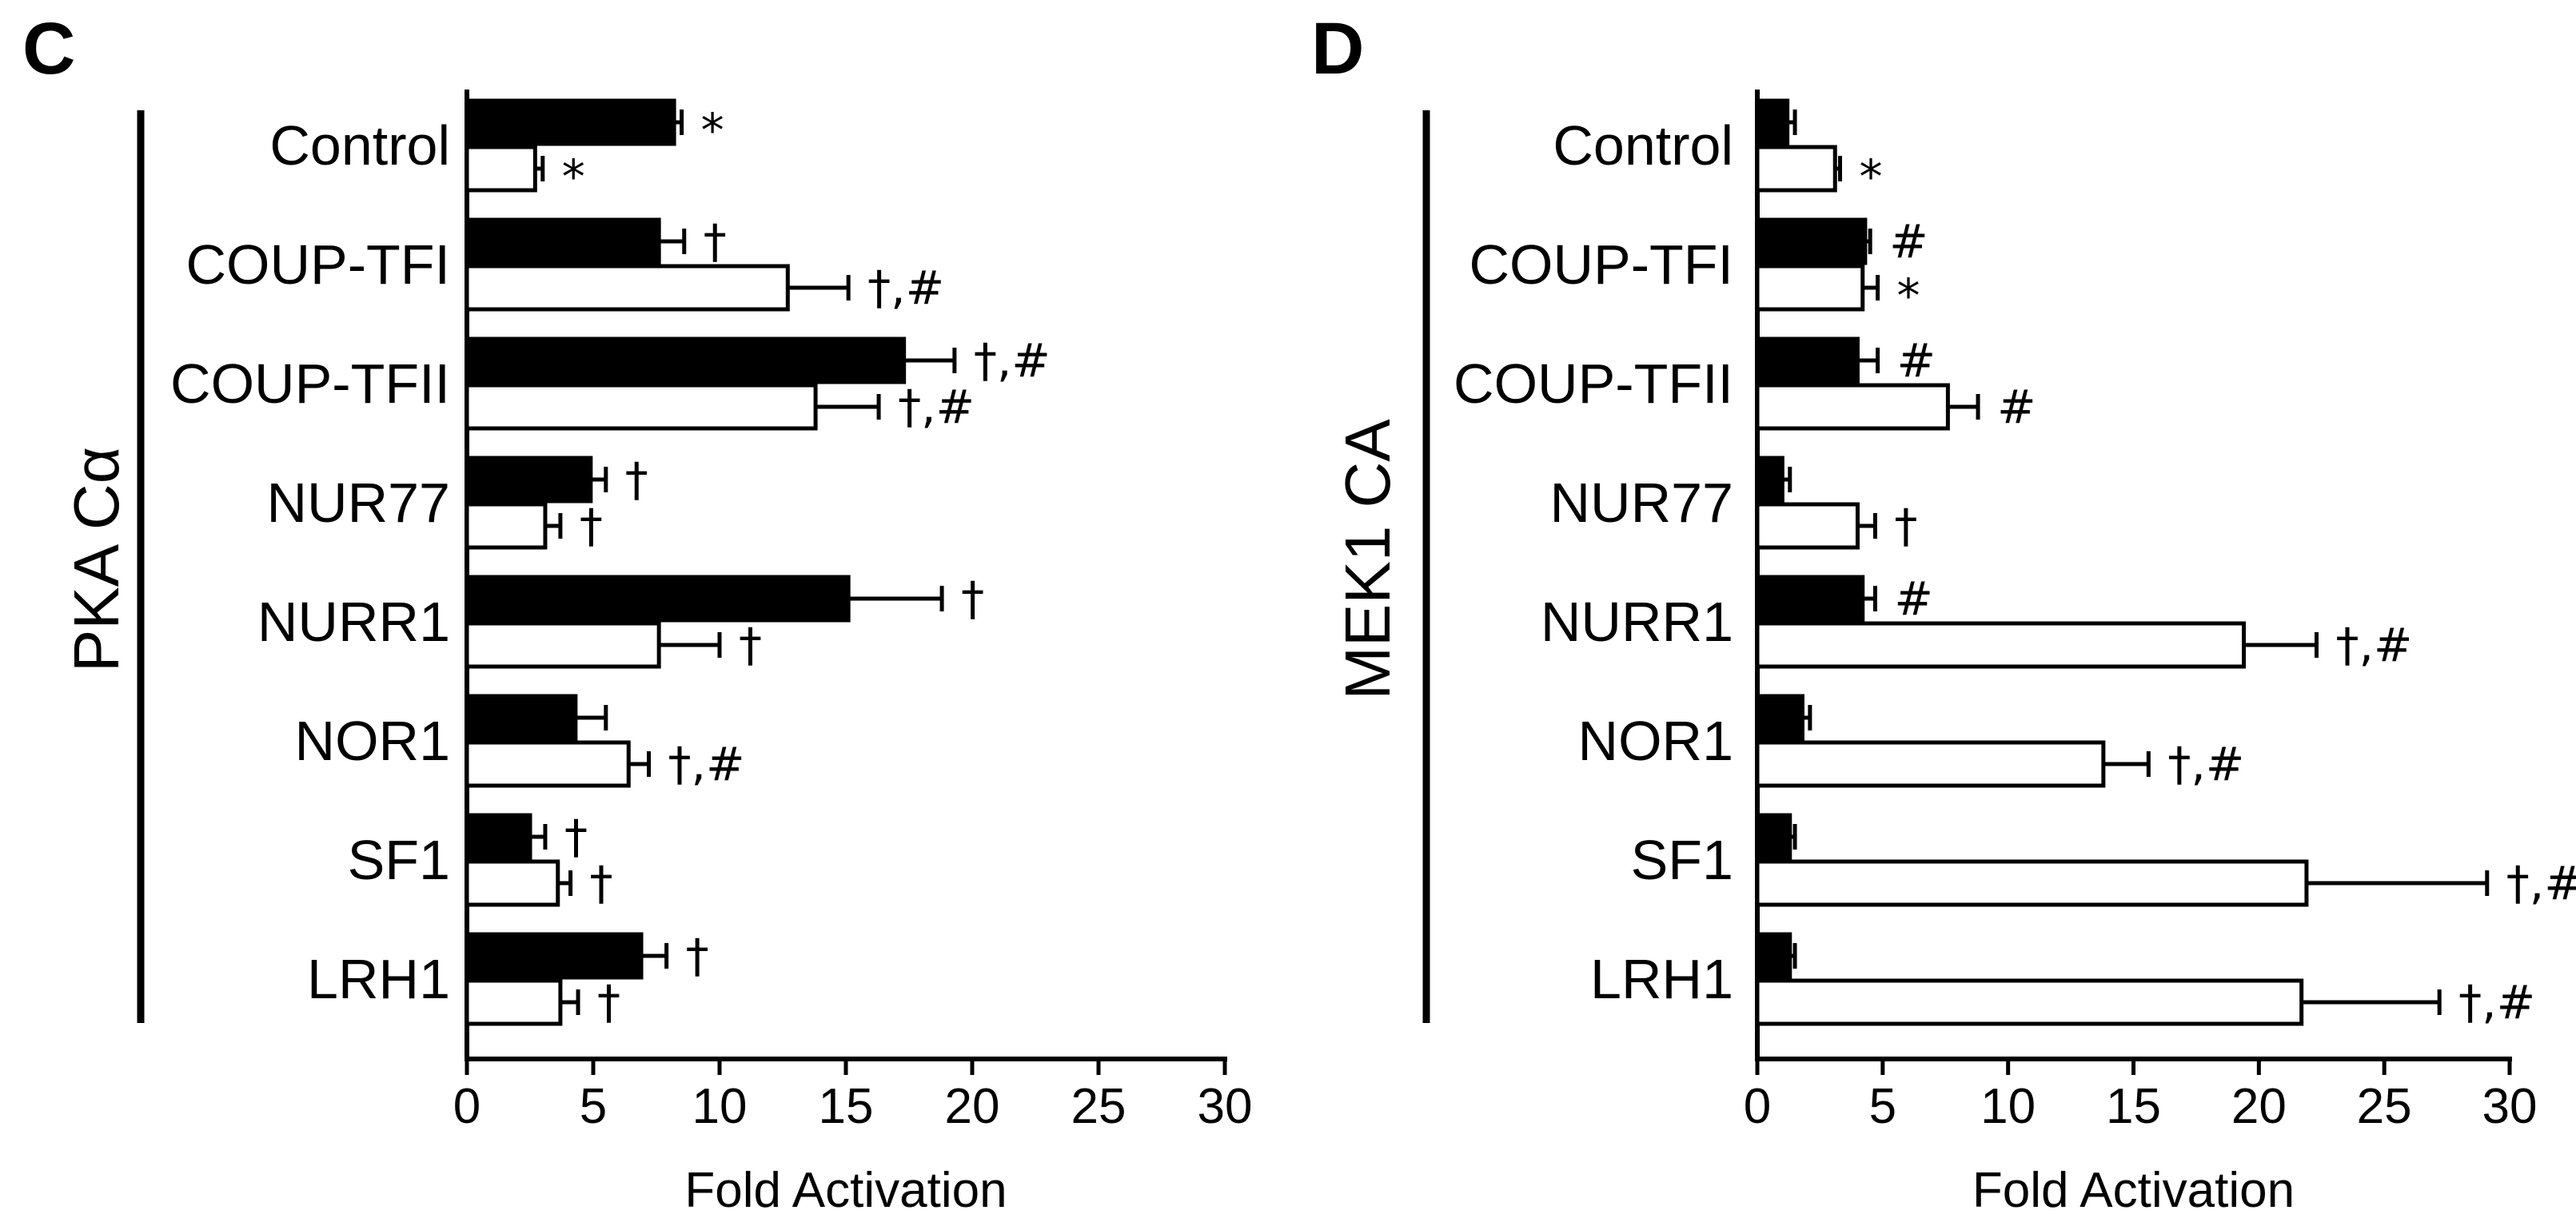  I want to click on panel-letter: C, so click(48, 49).